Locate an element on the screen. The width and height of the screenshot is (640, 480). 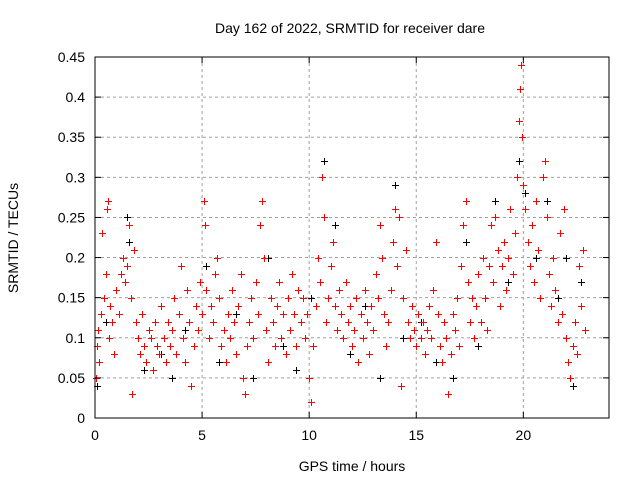
y-tick-label: 0.25 is located at coordinates (71, 217).